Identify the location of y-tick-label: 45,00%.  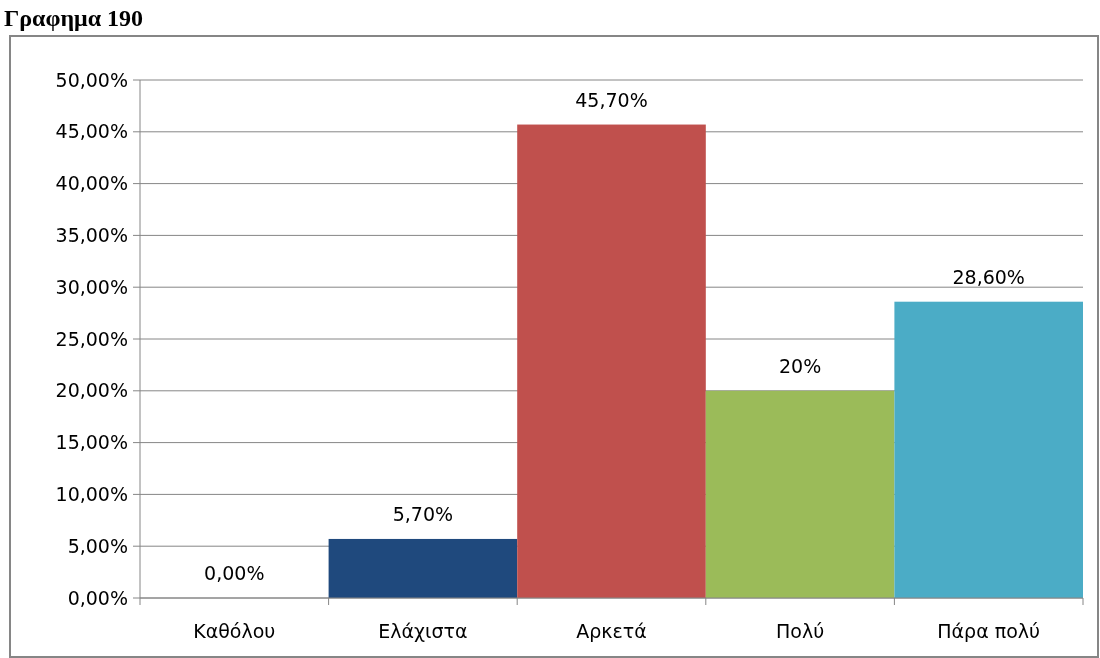
(91, 131).